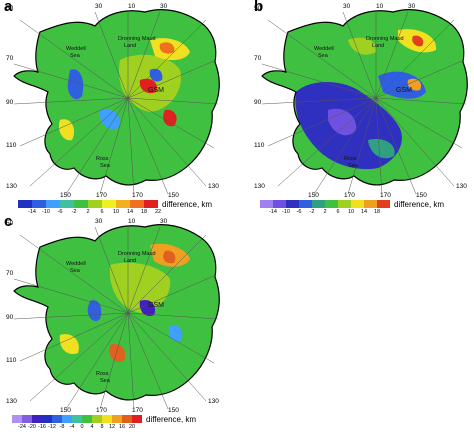 Image resolution: width=474 pixels, height=432 pixels. What do you see at coordinates (74, 212) in the screenshot?
I see `legend-tick-label: -2` at bounding box center [74, 212].